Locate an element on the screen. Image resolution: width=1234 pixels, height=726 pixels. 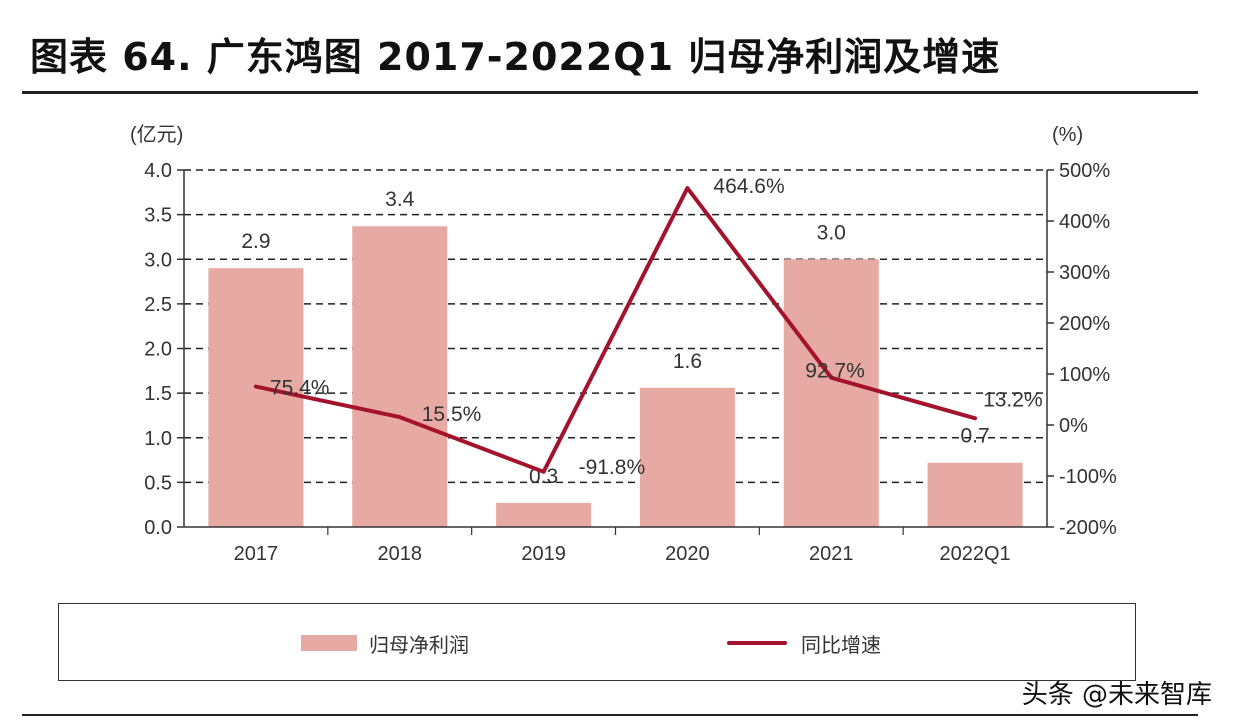
bar-value-label: 0.7 is located at coordinates (974, 436).